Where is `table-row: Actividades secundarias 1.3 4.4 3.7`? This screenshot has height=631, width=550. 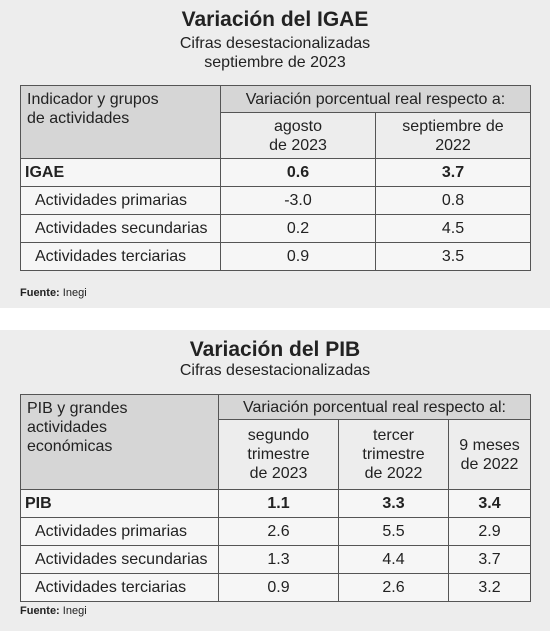 table-row: Actividades secundarias 1.3 4.4 3.7 is located at coordinates (276, 559).